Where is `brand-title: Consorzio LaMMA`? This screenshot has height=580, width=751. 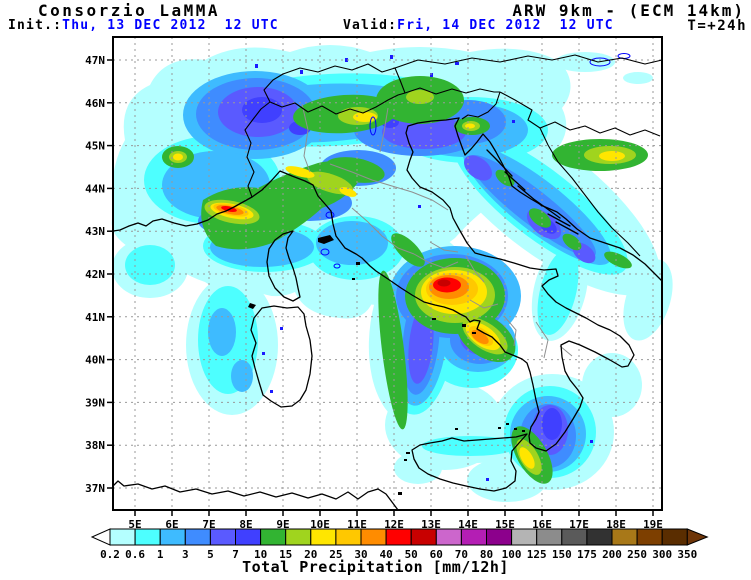
brand-title: Consorzio LaMMA is located at coordinates (129, 10).